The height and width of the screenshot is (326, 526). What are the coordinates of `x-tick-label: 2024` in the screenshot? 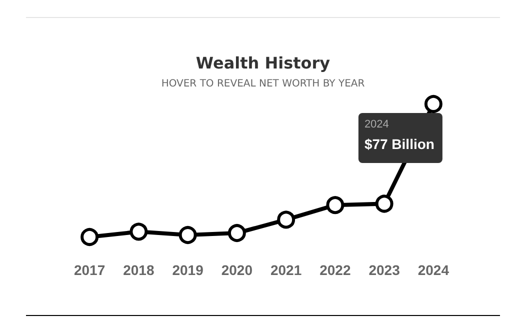 It's located at (434, 270).